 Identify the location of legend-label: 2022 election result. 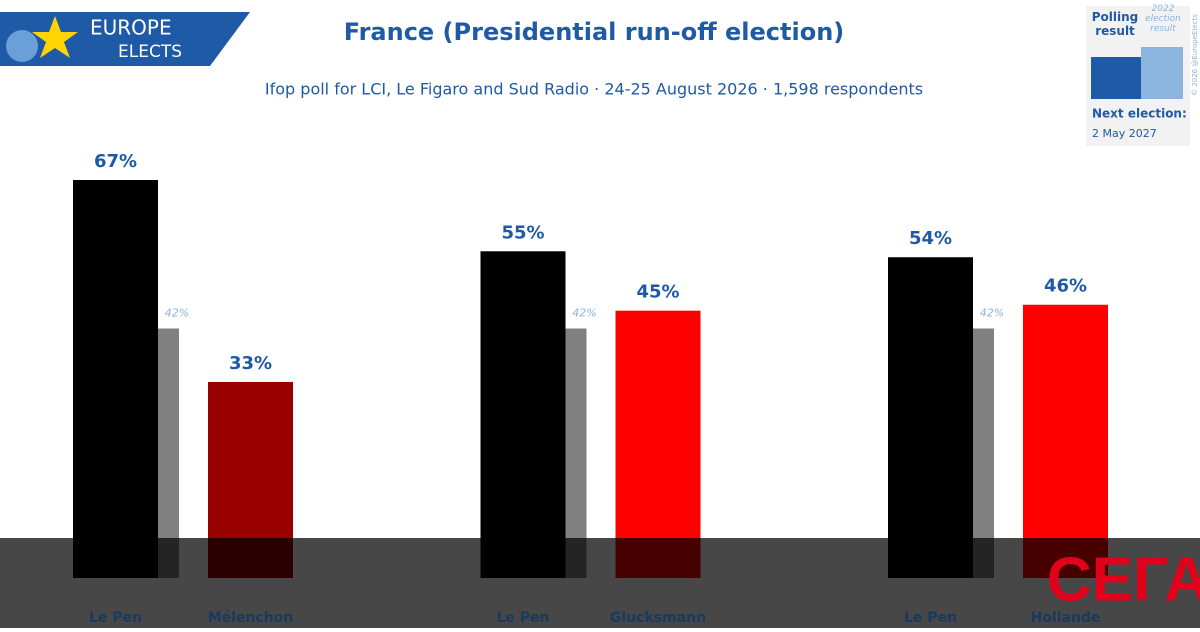
(1163, 19).